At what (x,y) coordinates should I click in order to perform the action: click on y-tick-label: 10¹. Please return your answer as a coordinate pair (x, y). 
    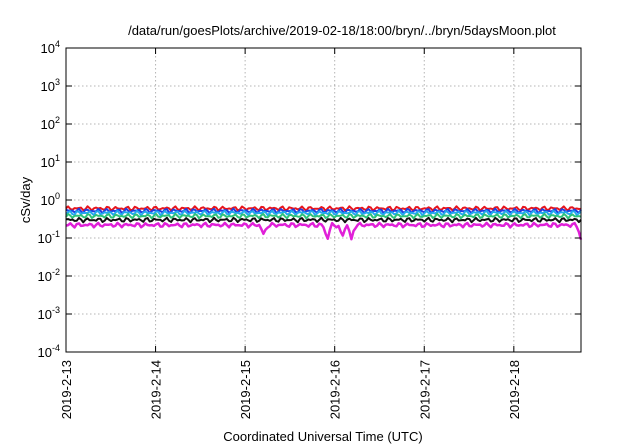
    Looking at the image, I should click on (50, 161).